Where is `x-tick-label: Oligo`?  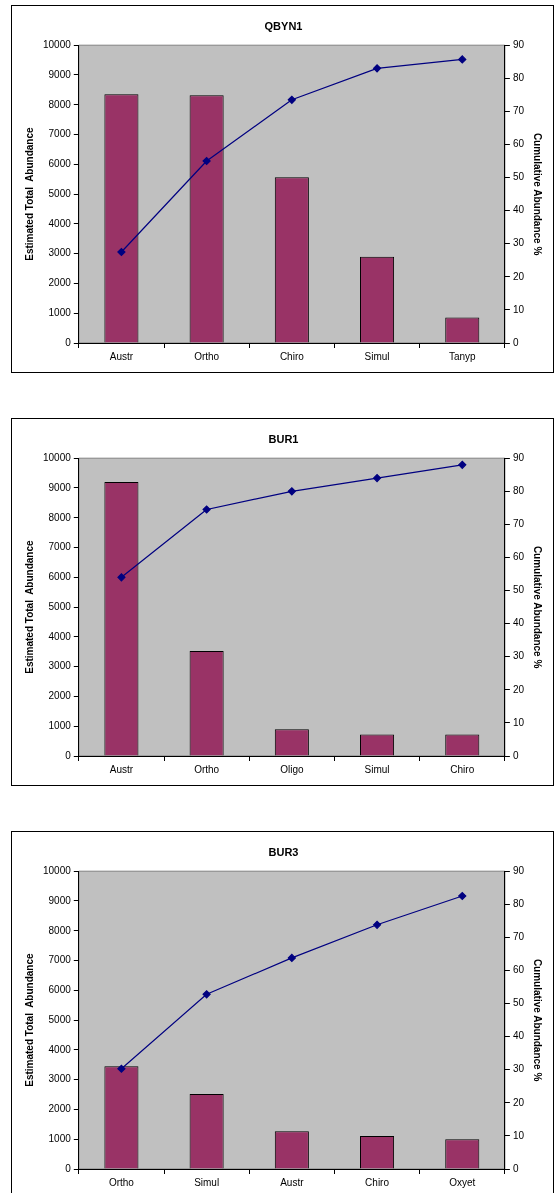
x-tick-label: Oligo is located at coordinates (292, 769).